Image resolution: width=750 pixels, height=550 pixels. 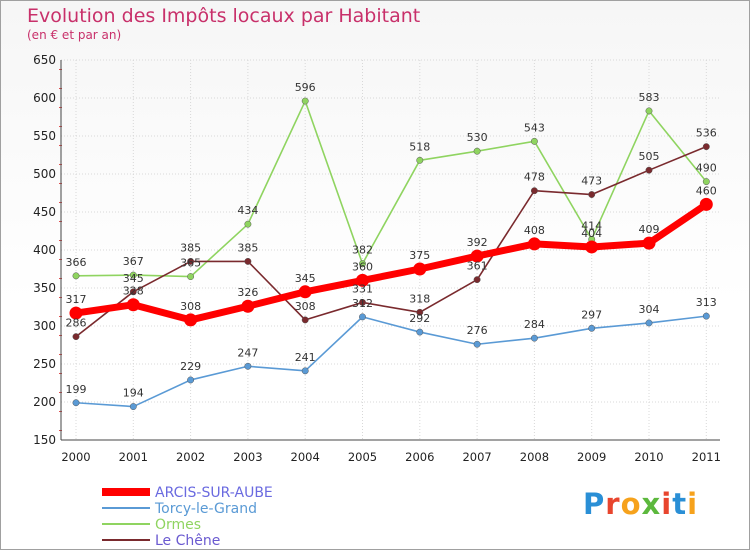 What do you see at coordinates (187, 541) in the screenshot?
I see `legend-label: Le Chêne` at bounding box center [187, 541].